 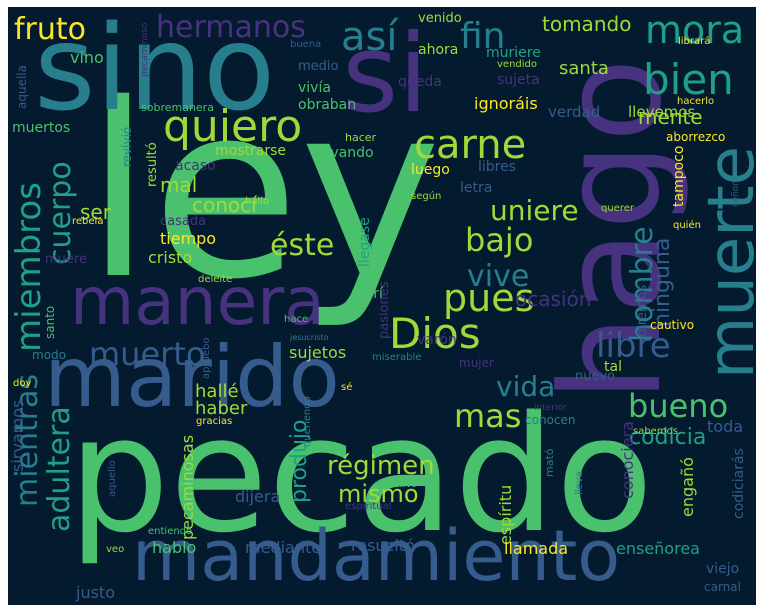 I want to click on word: vida, so click(x=526, y=386).